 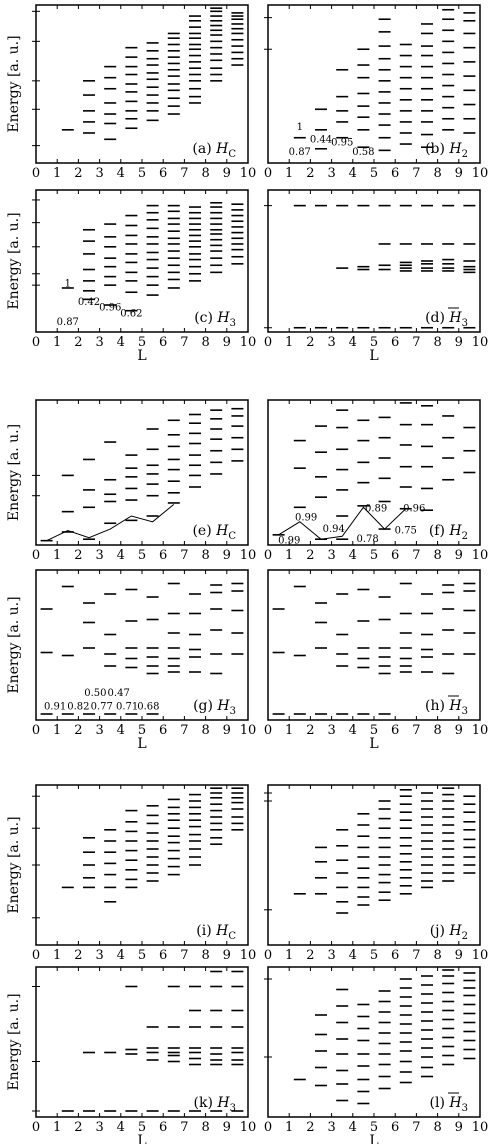 I want to click on overlap-annotation: 0.96, so click(x=110, y=308).